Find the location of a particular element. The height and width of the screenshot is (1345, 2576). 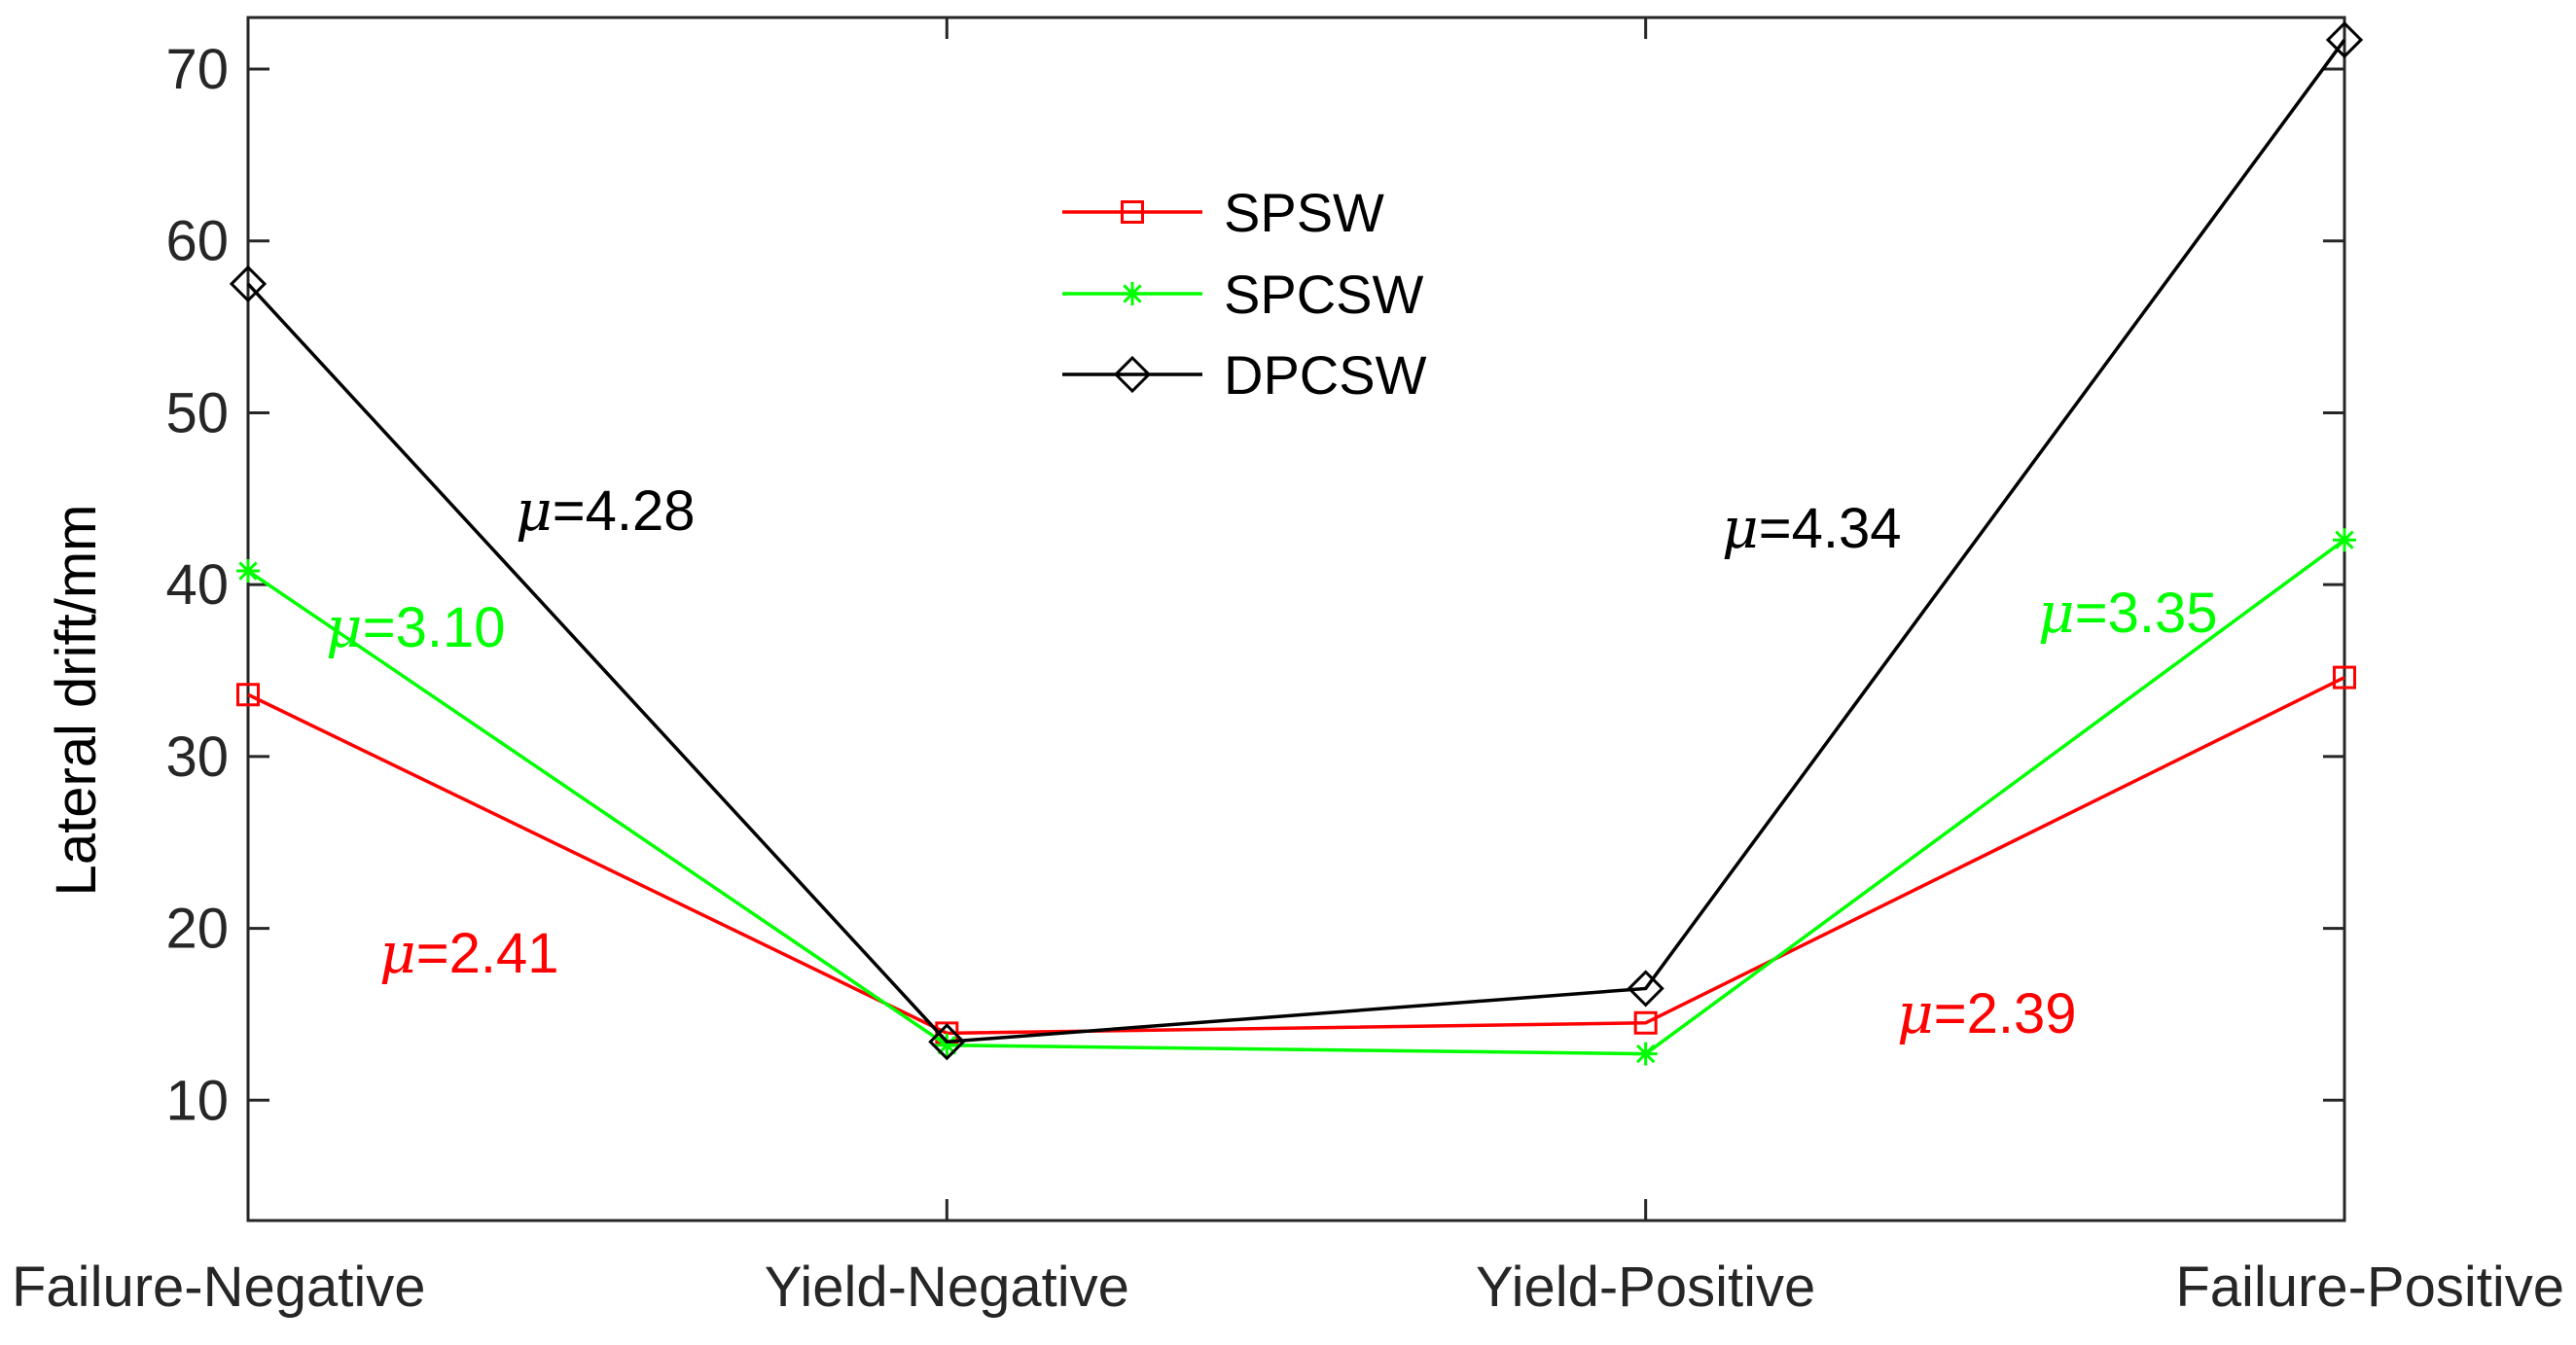

ductility-annotation: μ=4.34 is located at coordinates (1811, 528).